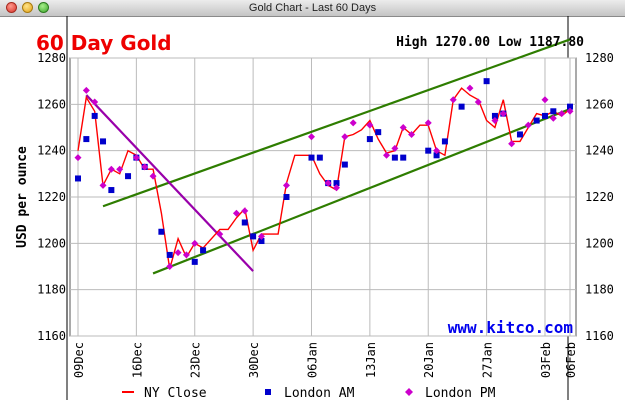 The width and height of the screenshot is (625, 400). I want to click on legend-label: London PM, so click(460, 393).